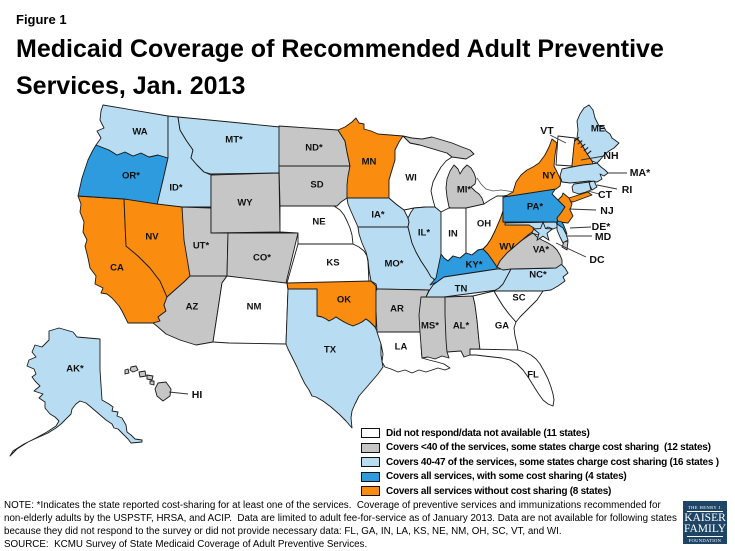 The height and width of the screenshot is (551, 735). I want to click on svg-text: NM, so click(254, 307).